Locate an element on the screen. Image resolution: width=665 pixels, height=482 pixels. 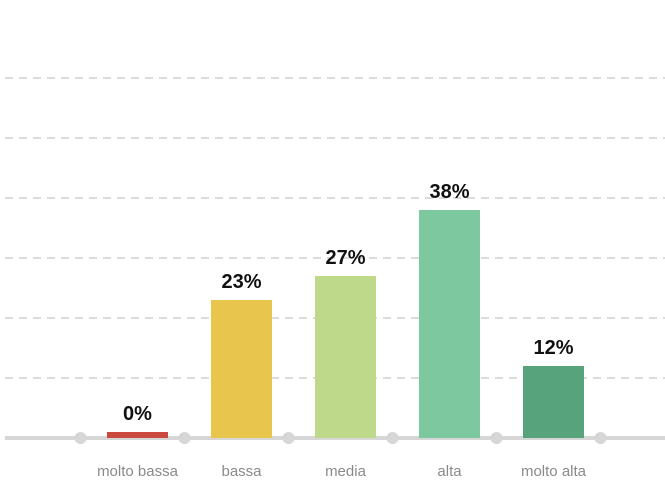
x-tick-label: molto bassa is located at coordinates (138, 471).